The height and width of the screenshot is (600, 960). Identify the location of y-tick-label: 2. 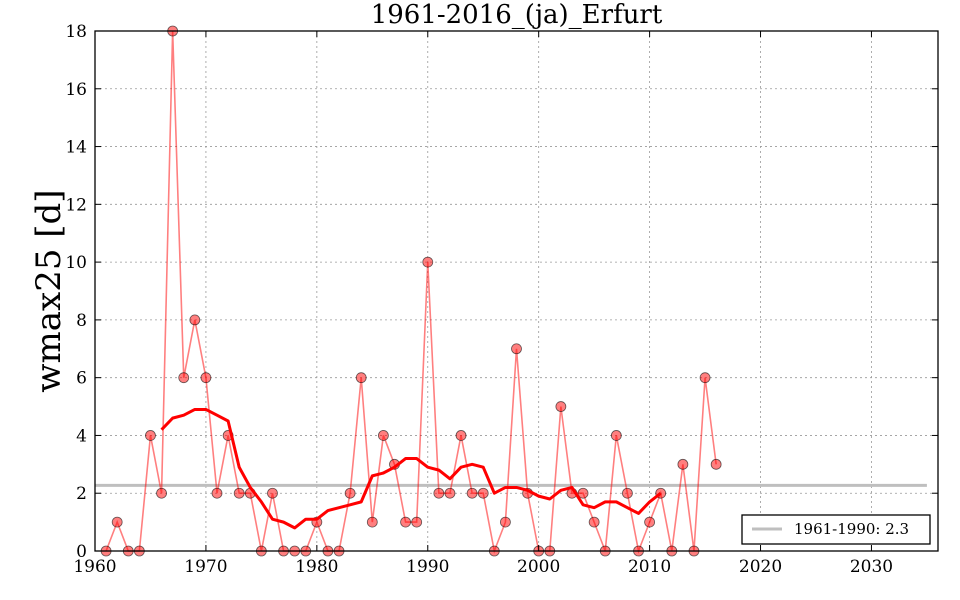
(81, 494).